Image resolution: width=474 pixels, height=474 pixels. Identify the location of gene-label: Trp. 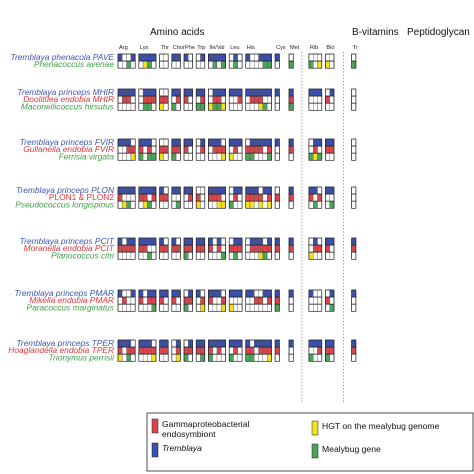
(201, 48).